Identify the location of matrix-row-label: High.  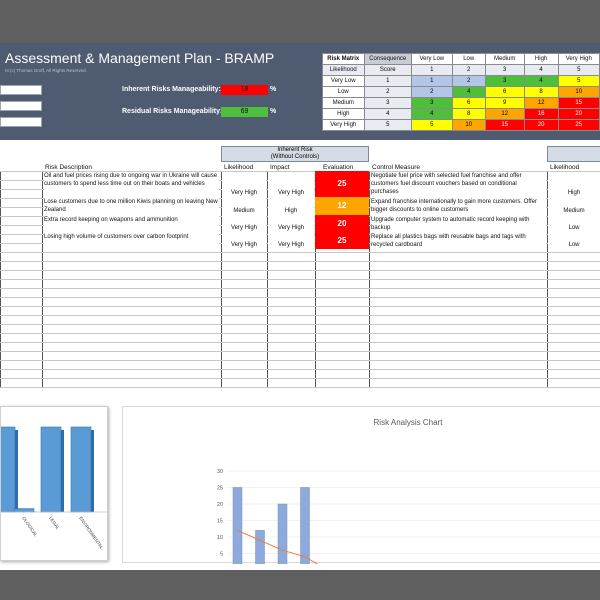
(343, 114).